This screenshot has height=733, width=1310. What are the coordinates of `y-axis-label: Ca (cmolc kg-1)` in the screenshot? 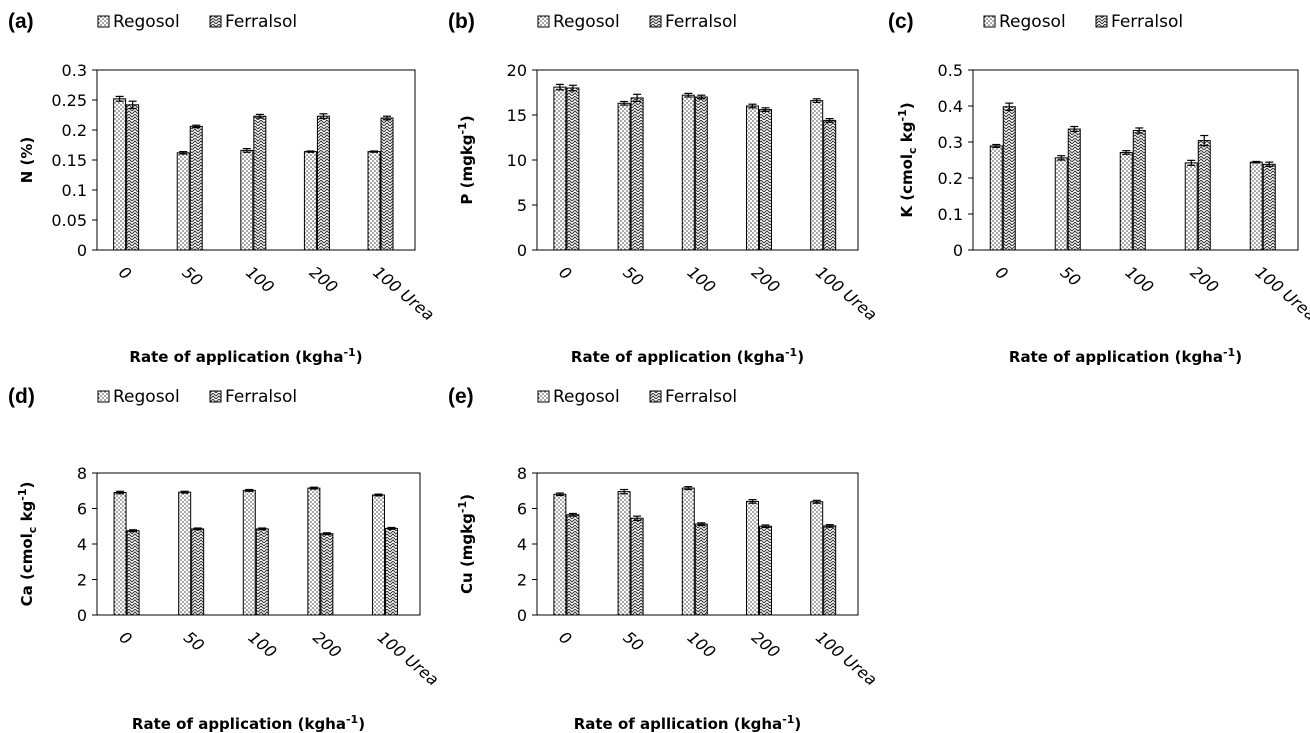 It's located at (27, 544).